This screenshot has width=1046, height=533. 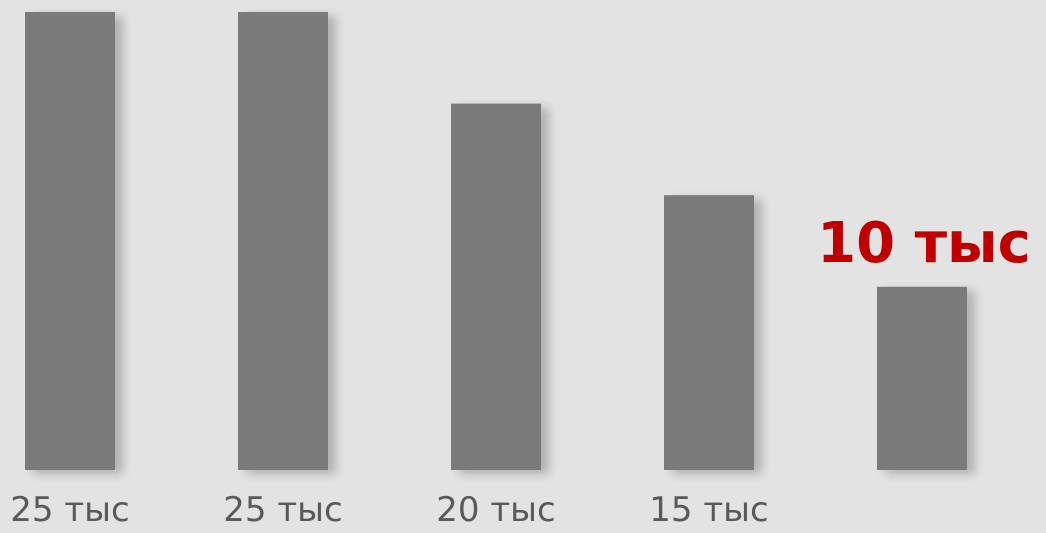 What do you see at coordinates (495, 510) in the screenshot?
I see `category-label-2: 20 тыс` at bounding box center [495, 510].